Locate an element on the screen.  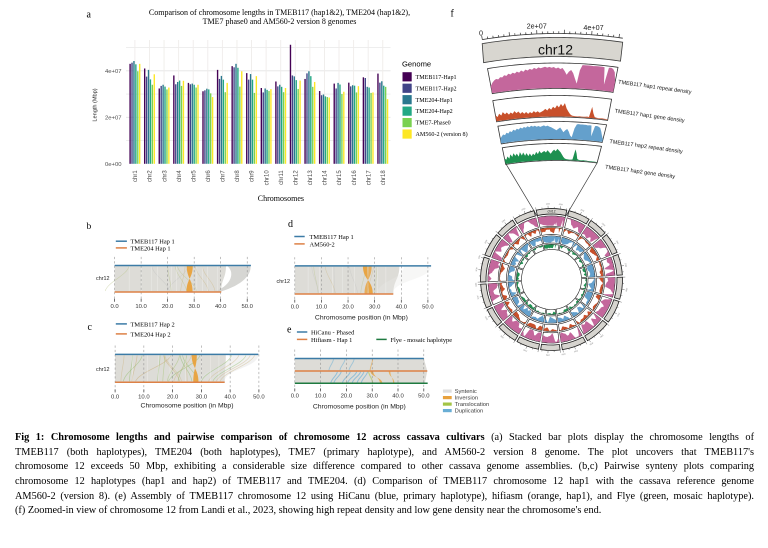
svg-text: chr7 is located at coordinates (224, 176).